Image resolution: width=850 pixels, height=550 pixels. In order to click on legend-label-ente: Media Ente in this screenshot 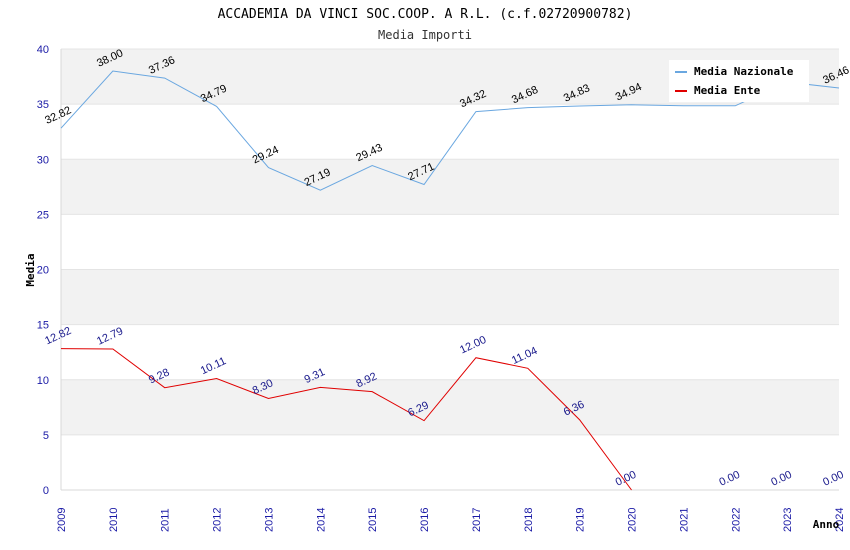, I will do `click(727, 90)`.